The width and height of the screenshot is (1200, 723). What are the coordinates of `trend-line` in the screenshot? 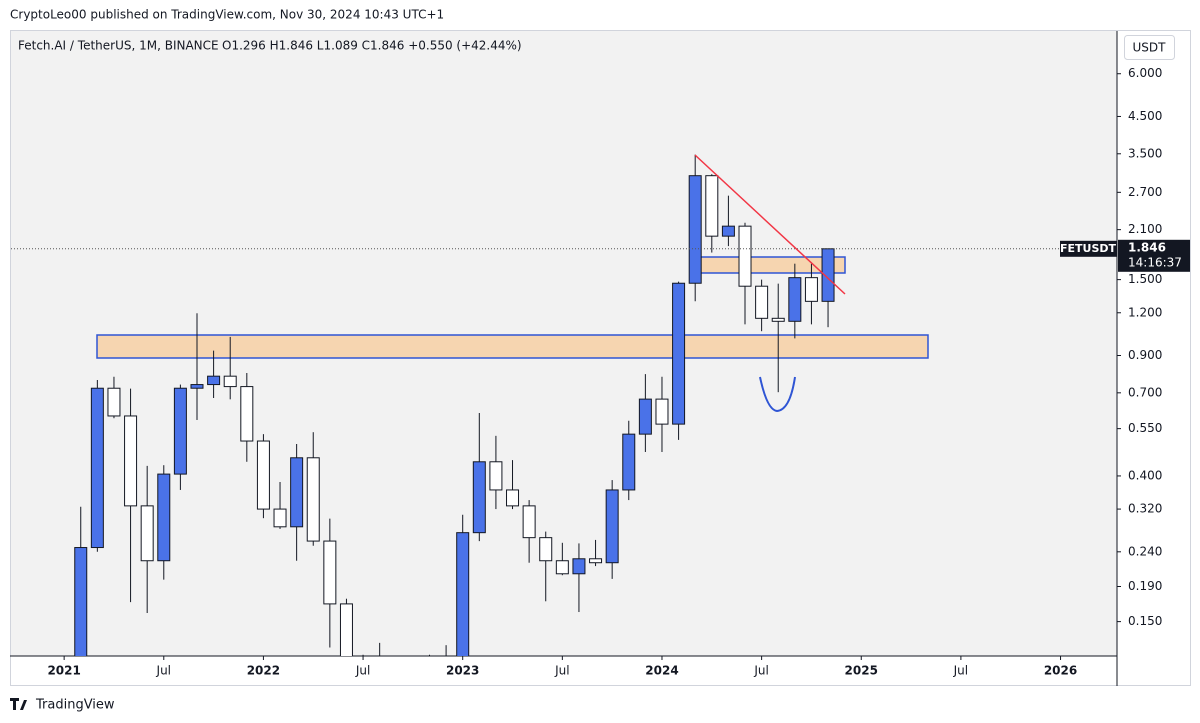 It's located at (770, 224).